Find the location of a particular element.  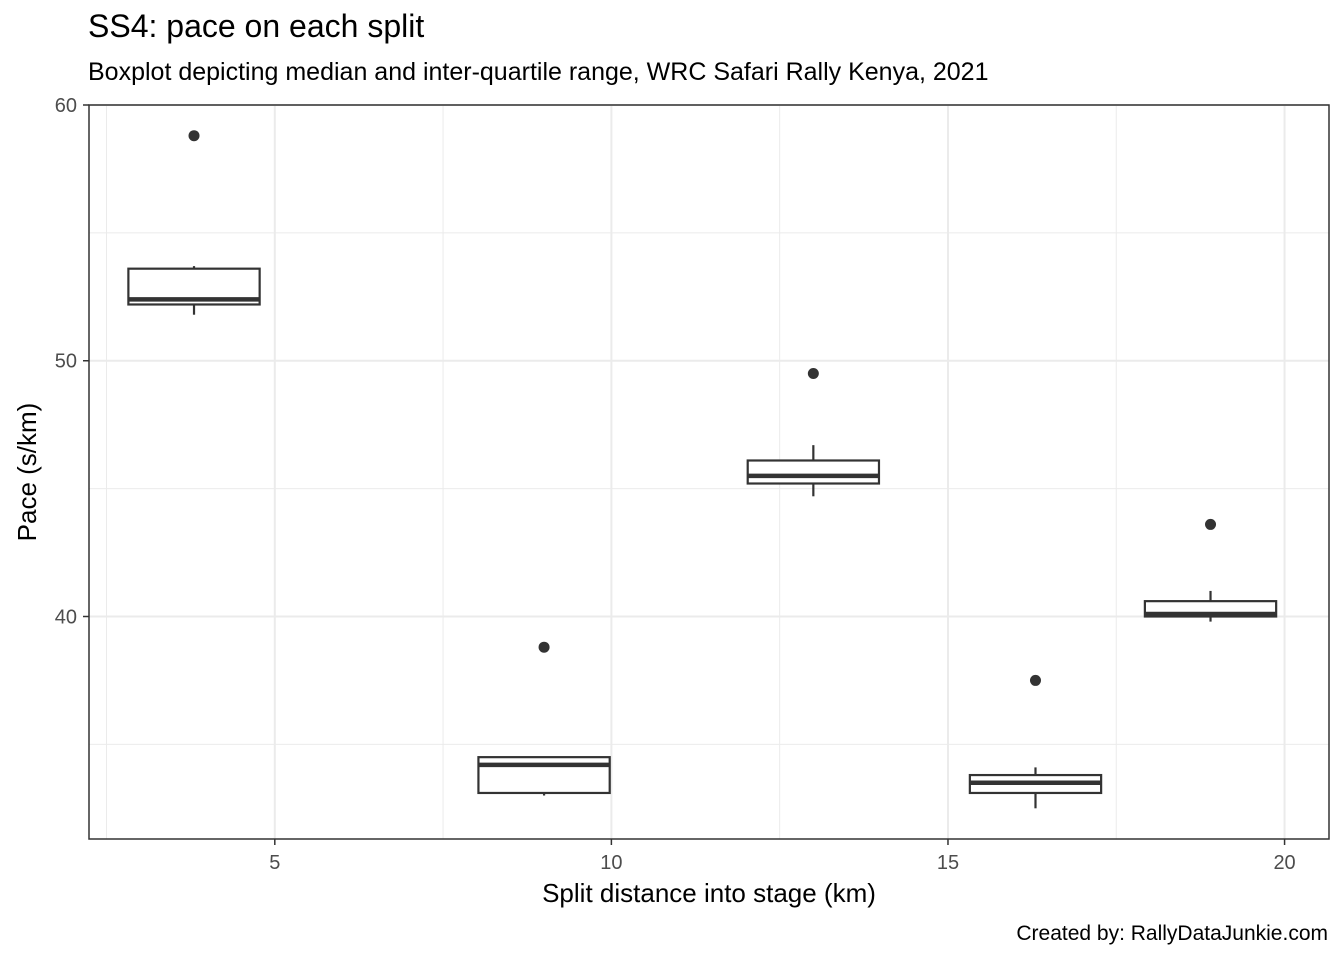

x-axis-title: Split distance into stage (km) is located at coordinates (709, 893).